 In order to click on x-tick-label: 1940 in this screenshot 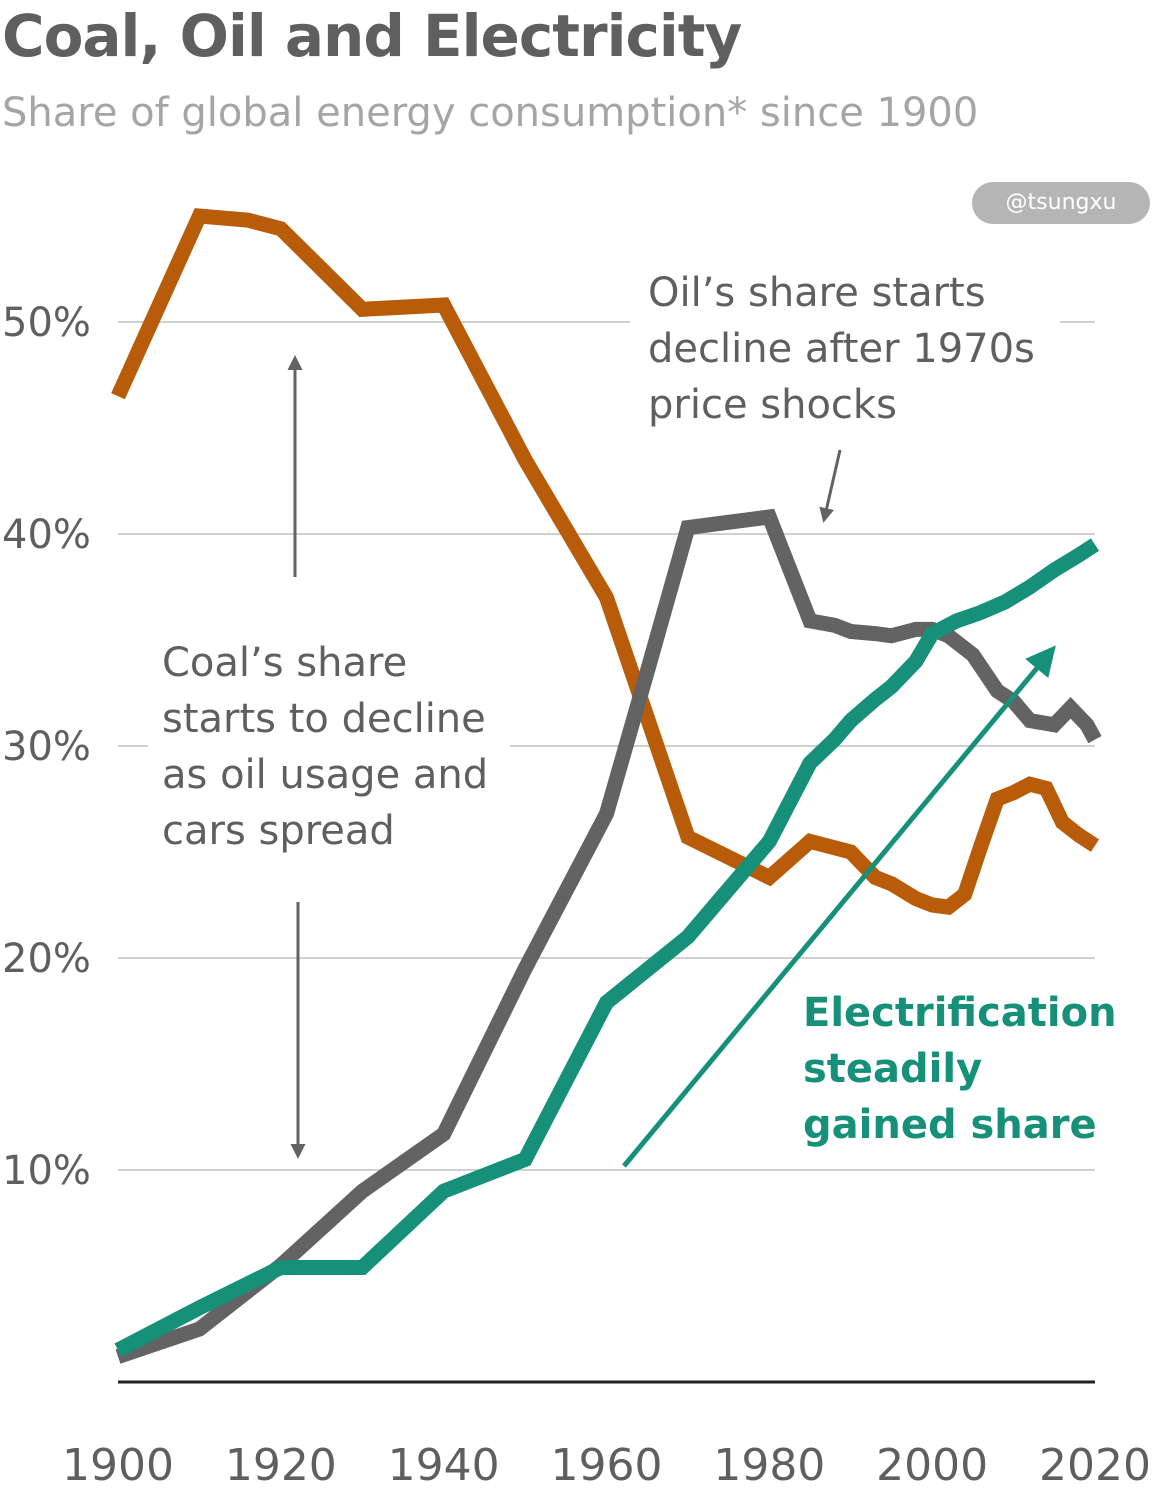, I will do `click(444, 1465)`.